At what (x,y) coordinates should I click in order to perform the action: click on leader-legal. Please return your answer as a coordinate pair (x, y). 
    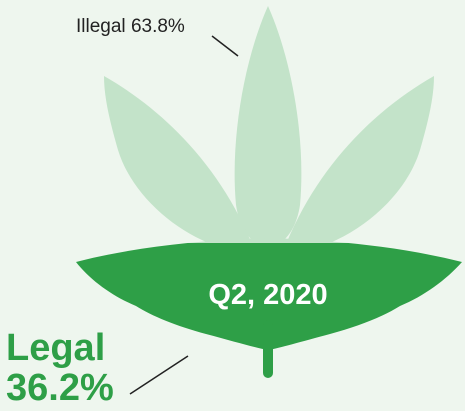
    Looking at the image, I should click on (159, 375).